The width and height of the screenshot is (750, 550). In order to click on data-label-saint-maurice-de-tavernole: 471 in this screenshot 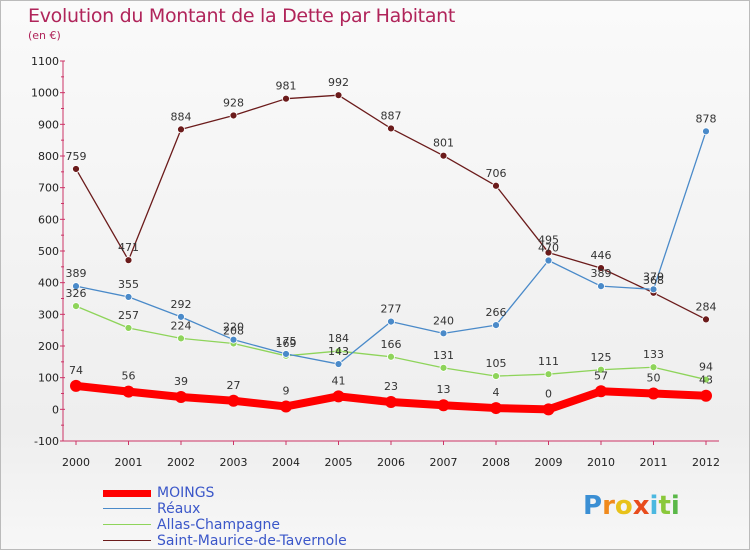, I will do `click(128, 247)`.